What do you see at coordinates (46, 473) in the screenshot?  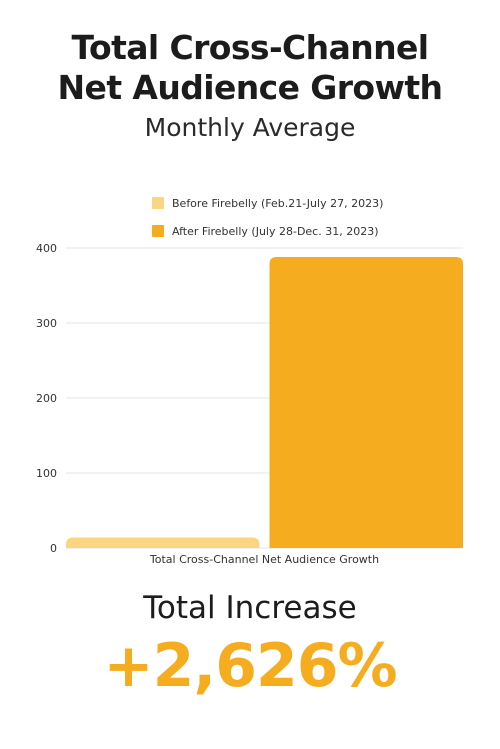 I see `y-tick-label: 100` at bounding box center [46, 473].